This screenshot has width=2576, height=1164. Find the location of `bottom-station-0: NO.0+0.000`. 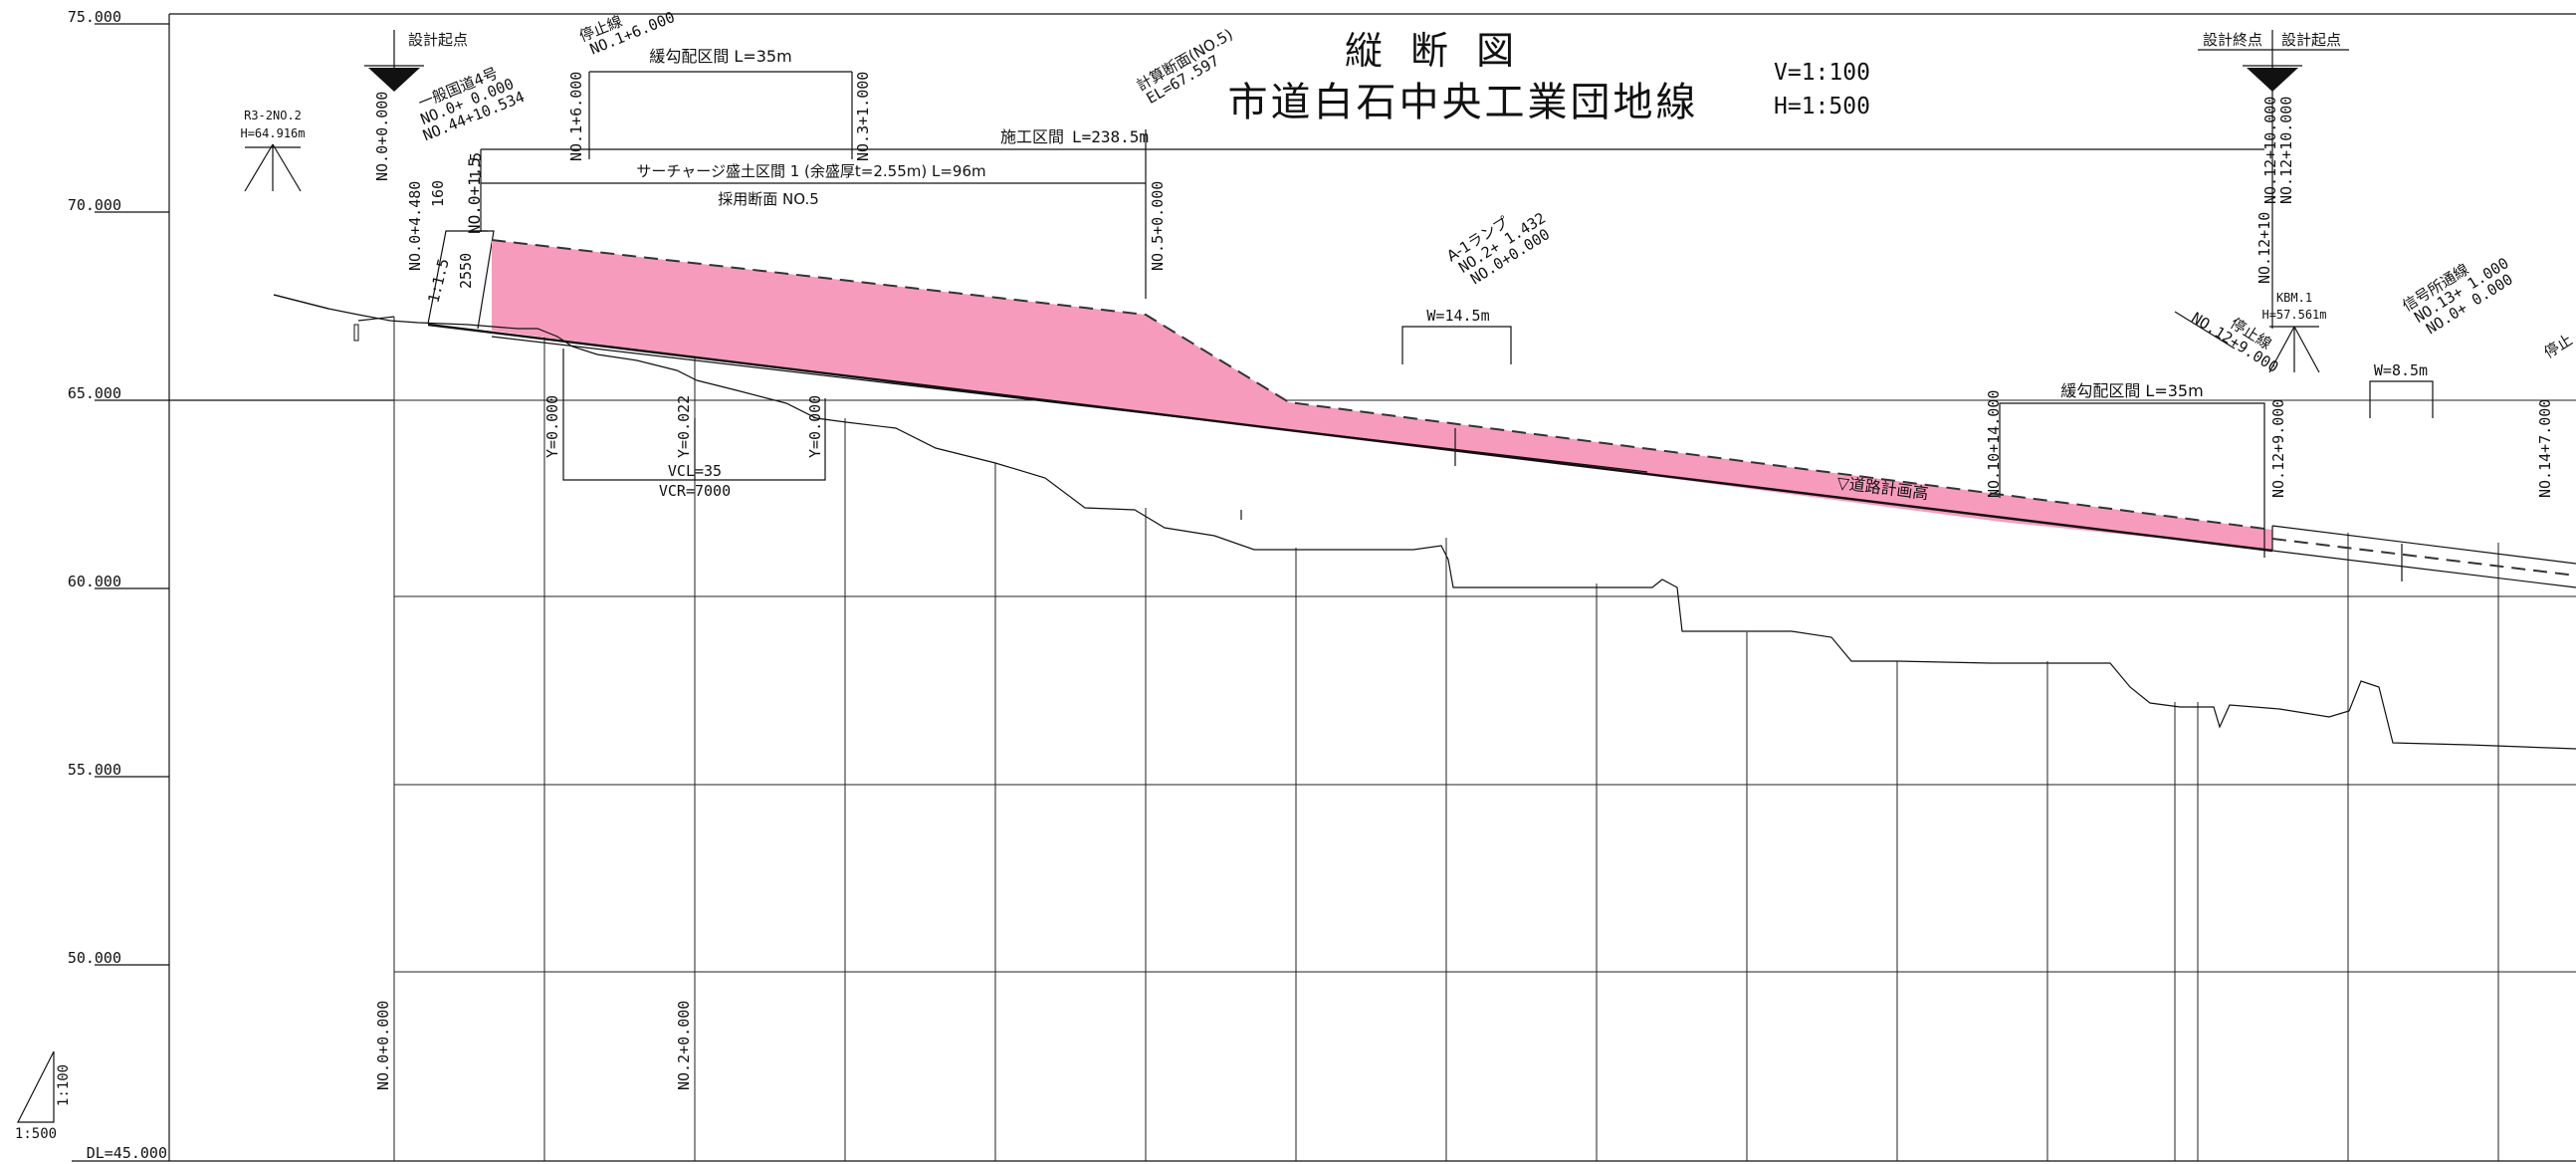

bottom-station-0: NO.0+0.000 is located at coordinates (383, 1045).